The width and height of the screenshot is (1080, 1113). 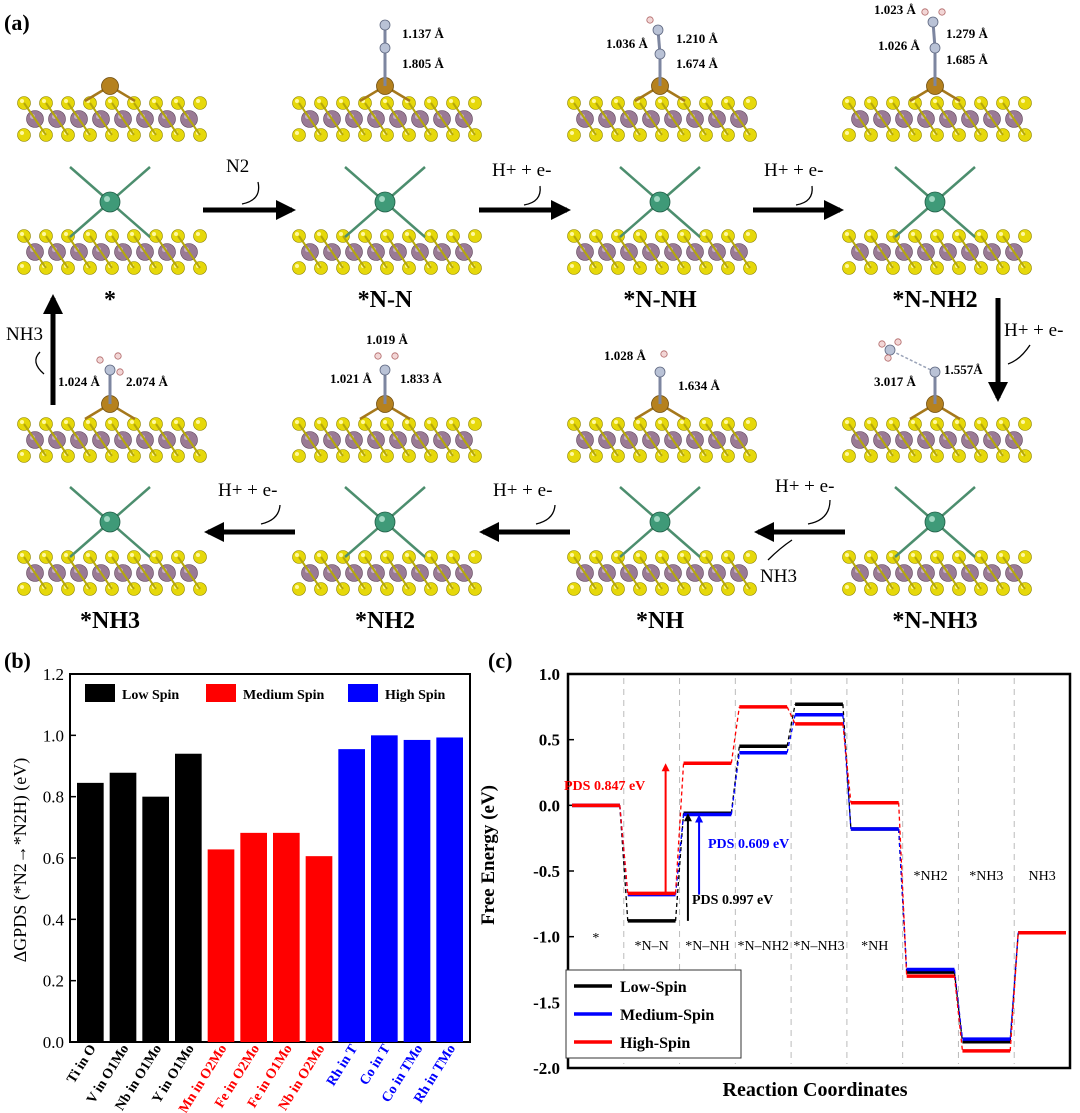 I want to click on y-tick-label: 0.6, so click(x=53, y=858).